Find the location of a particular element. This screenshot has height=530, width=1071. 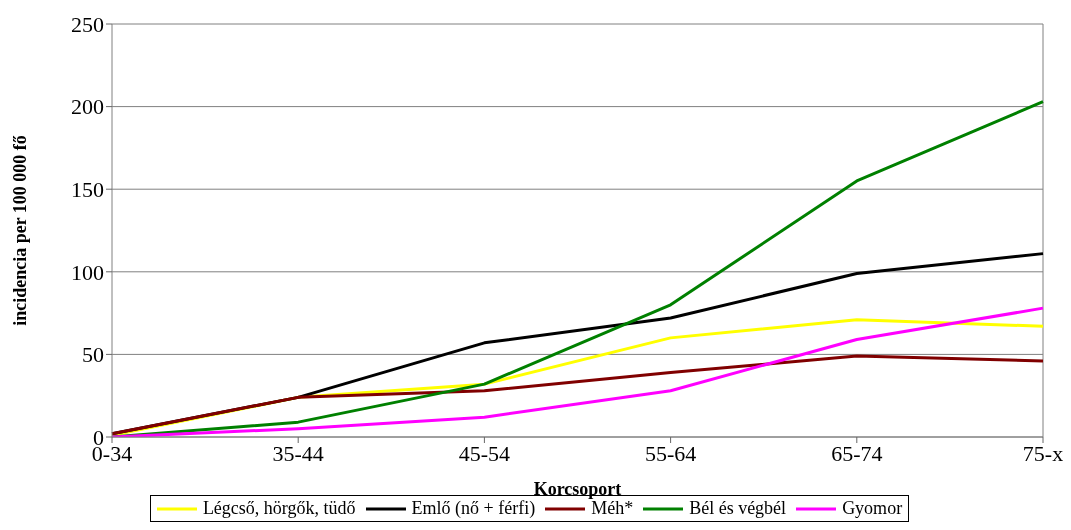

x-axis-title: Korcsoport is located at coordinates (577, 489).